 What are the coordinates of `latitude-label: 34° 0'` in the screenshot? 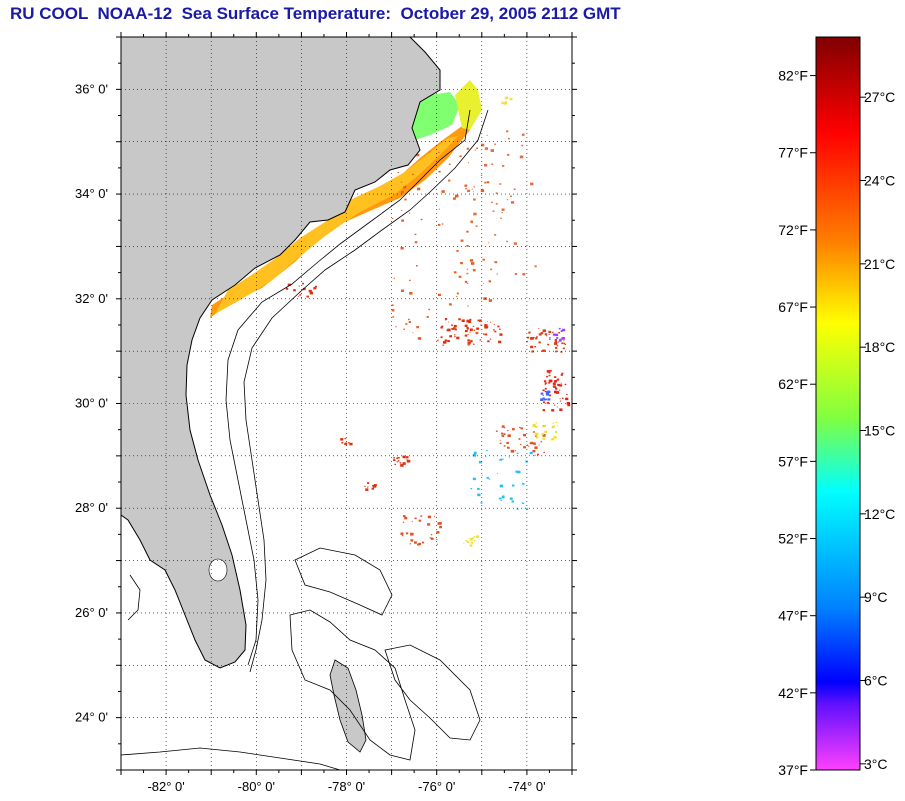 It's located at (91, 193).